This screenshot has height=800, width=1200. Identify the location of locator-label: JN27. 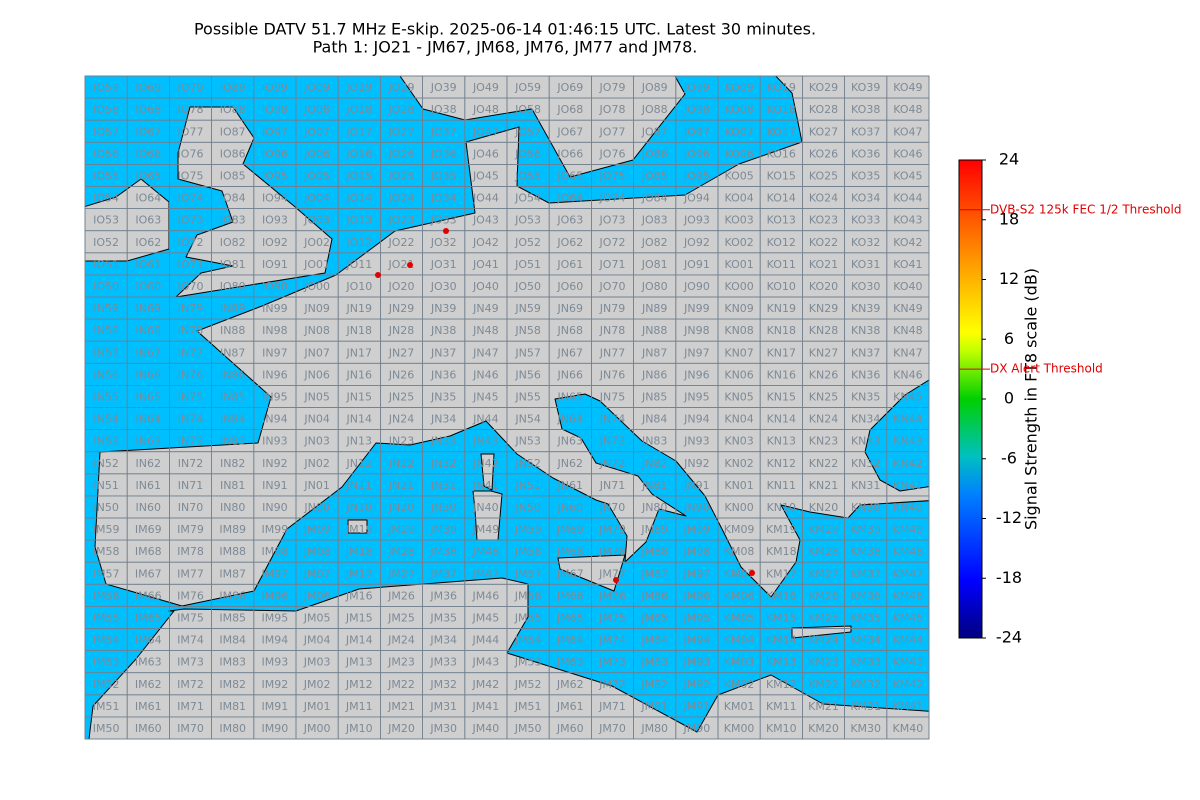
(401, 352).